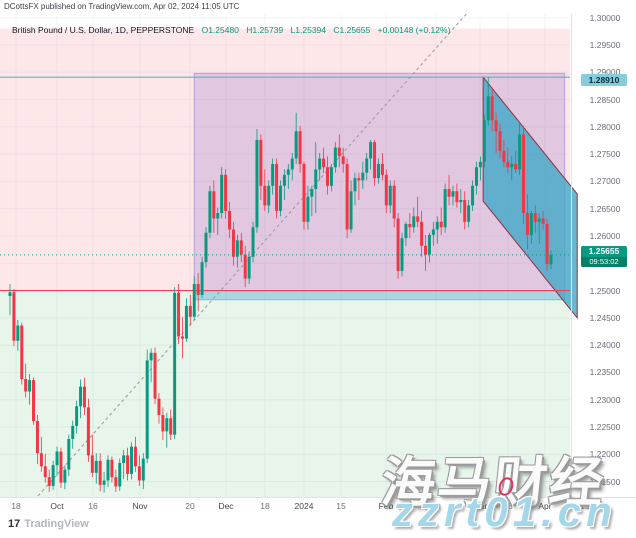 The image size is (636, 538). Describe the element at coordinates (605, 235) in the screenshot. I see `price-tick-label: 1.26000` at that location.